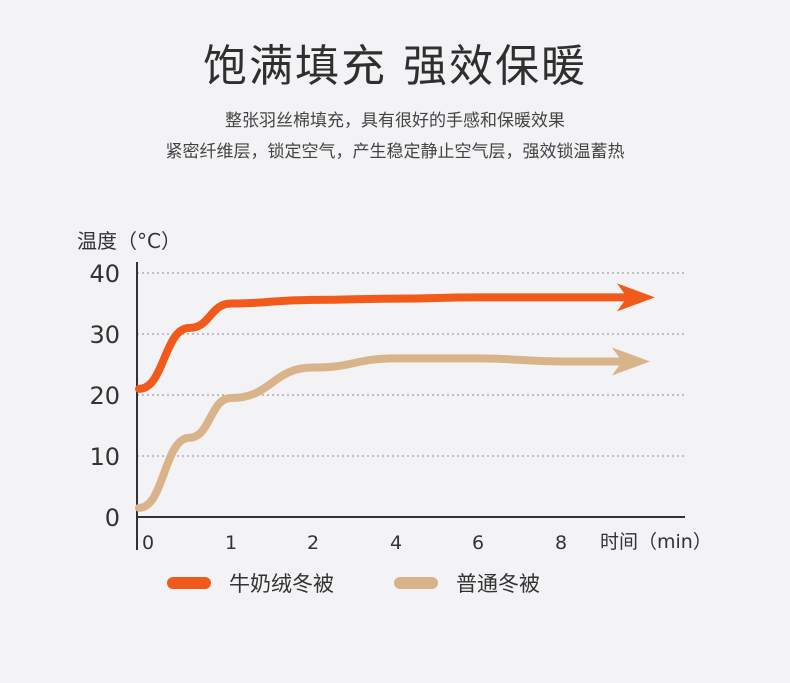 This screenshot has width=790, height=683. Describe the element at coordinates (231, 543) in the screenshot. I see `x-tick-label-1: 1` at that location.